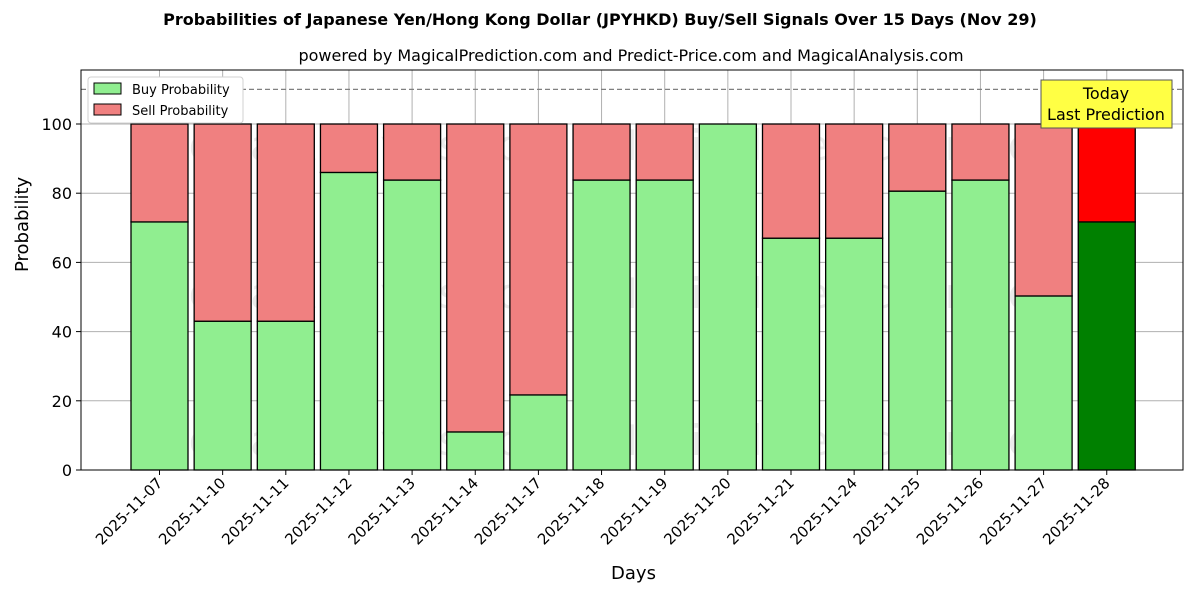  Describe the element at coordinates (760, 511) in the screenshot. I see `x-tick-label: 2025-11-21` at that location.